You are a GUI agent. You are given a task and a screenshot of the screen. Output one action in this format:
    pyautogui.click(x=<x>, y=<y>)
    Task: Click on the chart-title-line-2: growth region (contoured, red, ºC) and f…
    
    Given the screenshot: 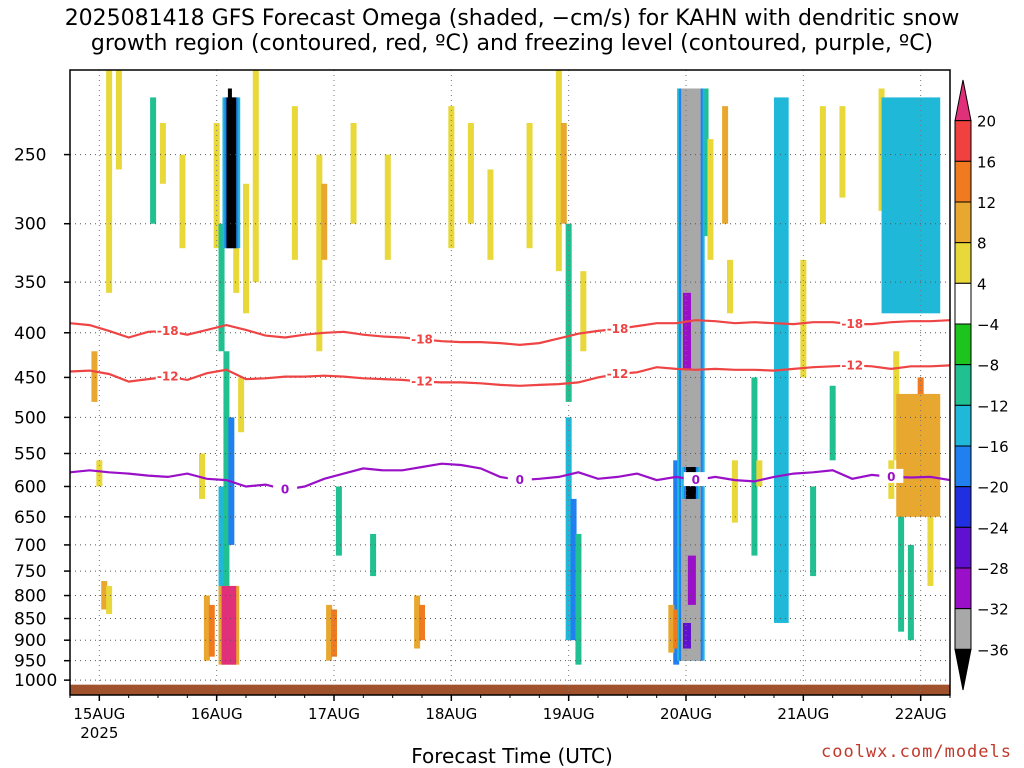 What is the action you would take?
    pyautogui.click(x=512, y=43)
    